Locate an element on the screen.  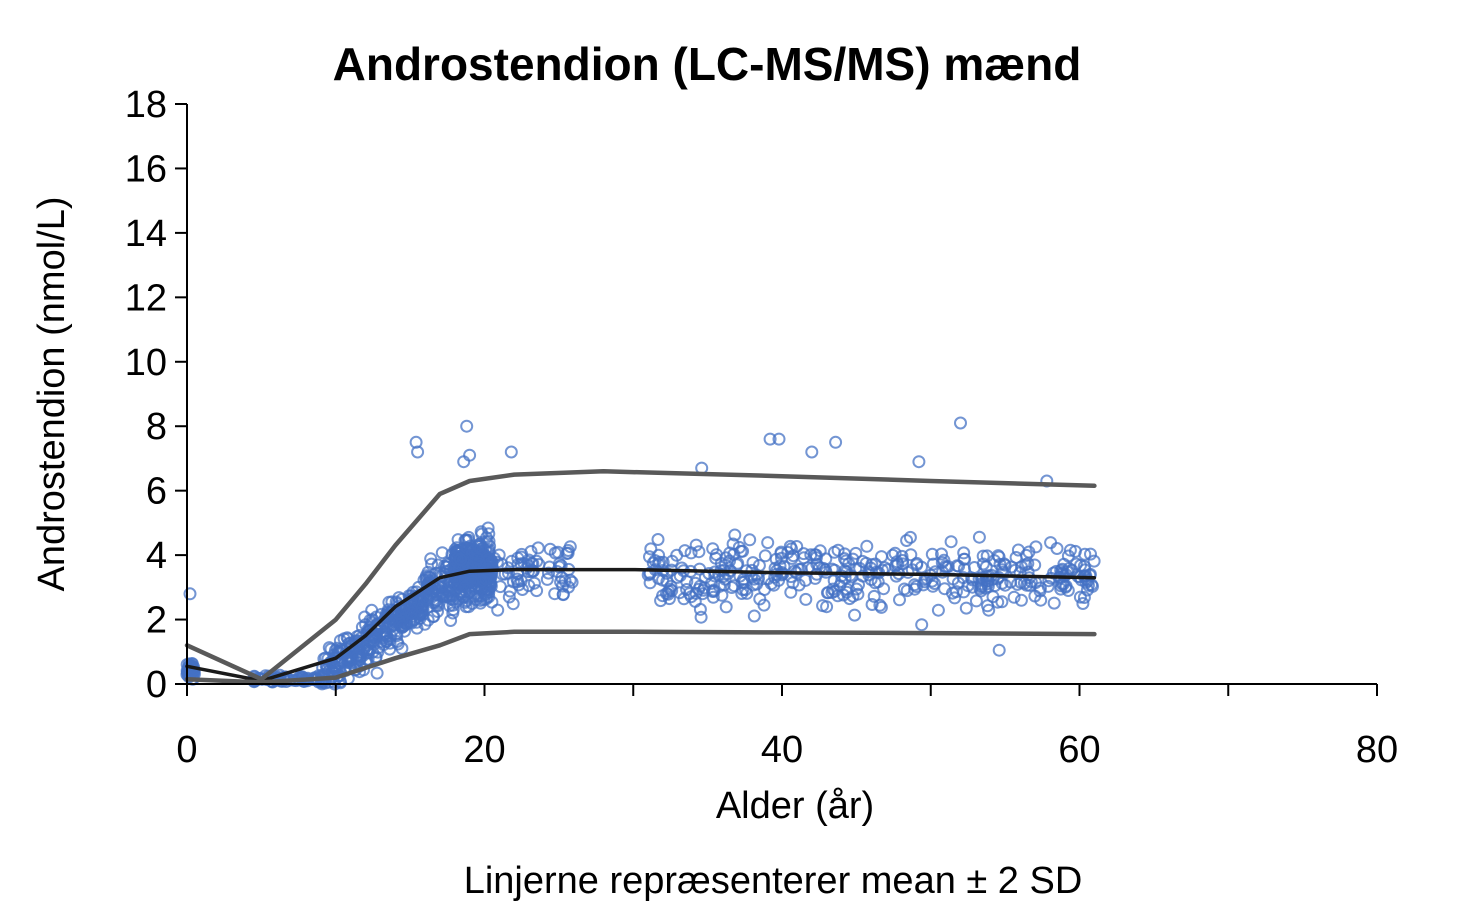
y-tick-label: 6 is located at coordinates (156, 492).